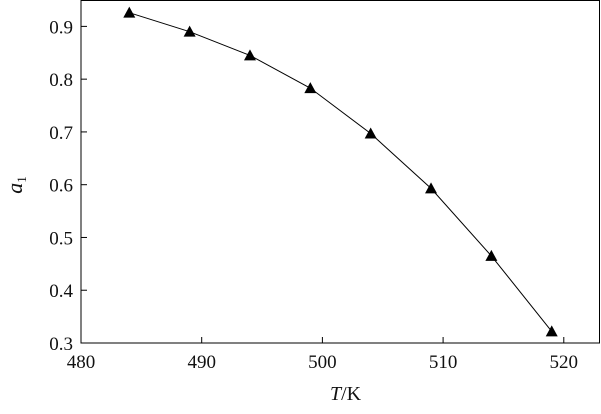 Image resolution: width=601 pixels, height=414 pixels. I want to click on x-tick-label: 500, so click(322, 362).